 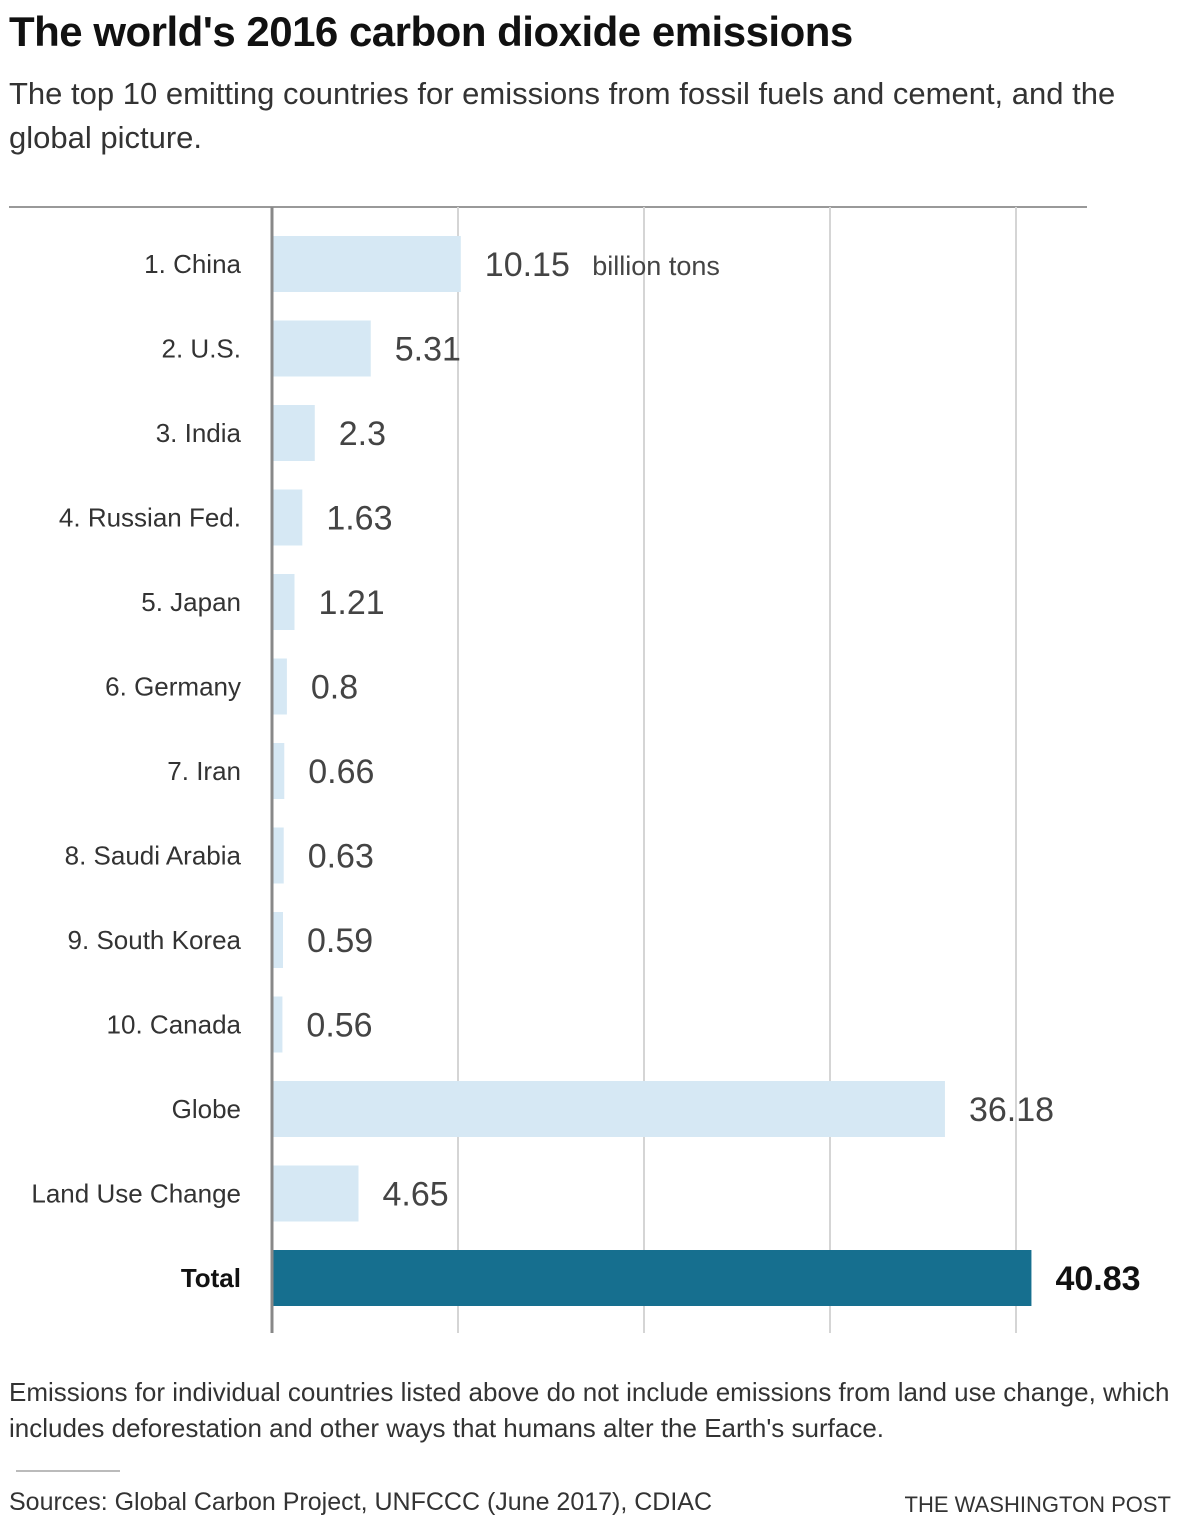 What do you see at coordinates (204, 771) in the screenshot?
I see `category-label: 7. Iran` at bounding box center [204, 771].